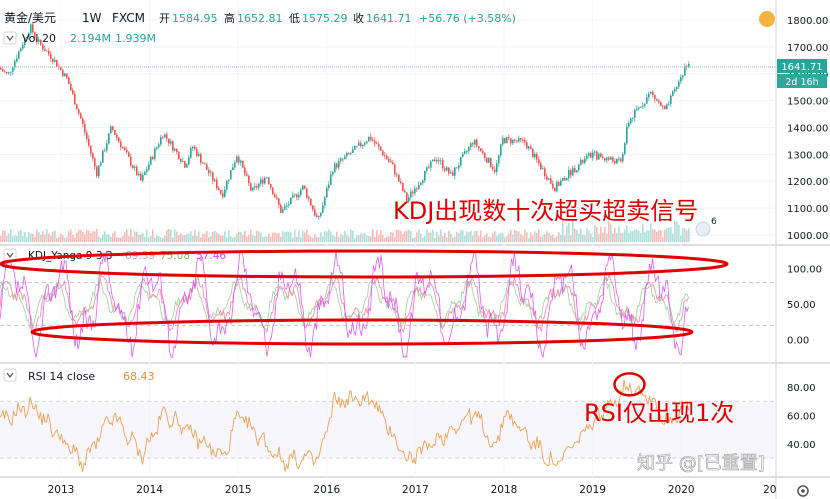 The width and height of the screenshot is (830, 499). Describe the element at coordinates (10, 38) in the screenshot. I see `volume-collapse-button` at that location.